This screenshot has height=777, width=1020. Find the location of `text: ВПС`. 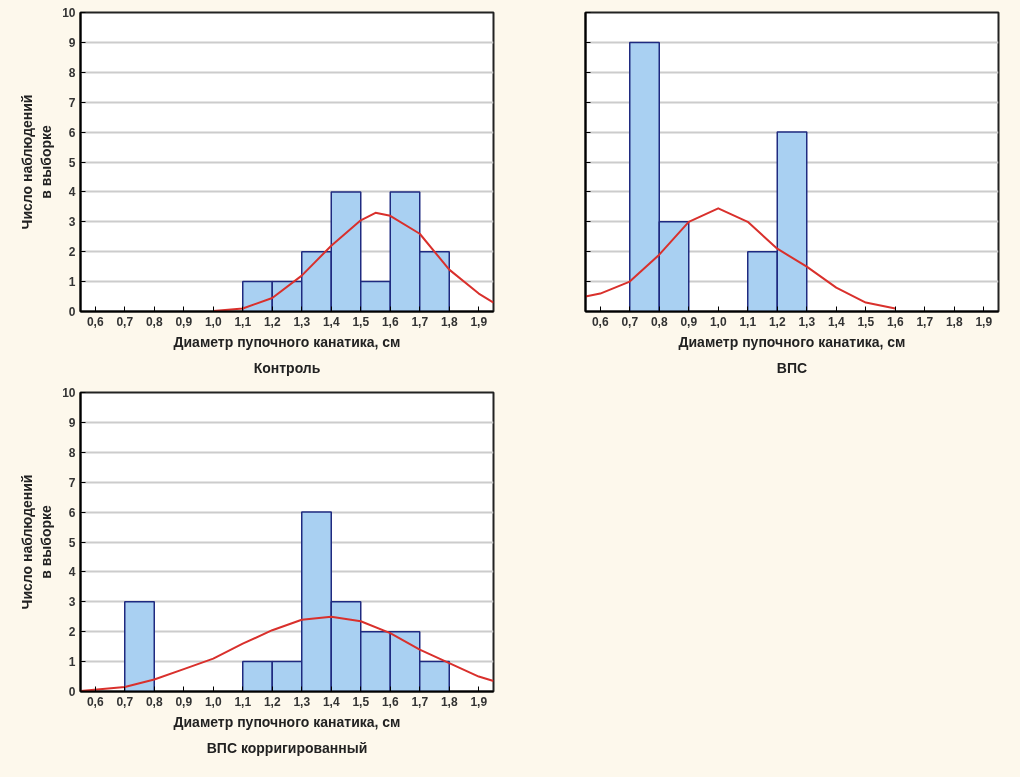

text: ВПС is located at coordinates (792, 367).